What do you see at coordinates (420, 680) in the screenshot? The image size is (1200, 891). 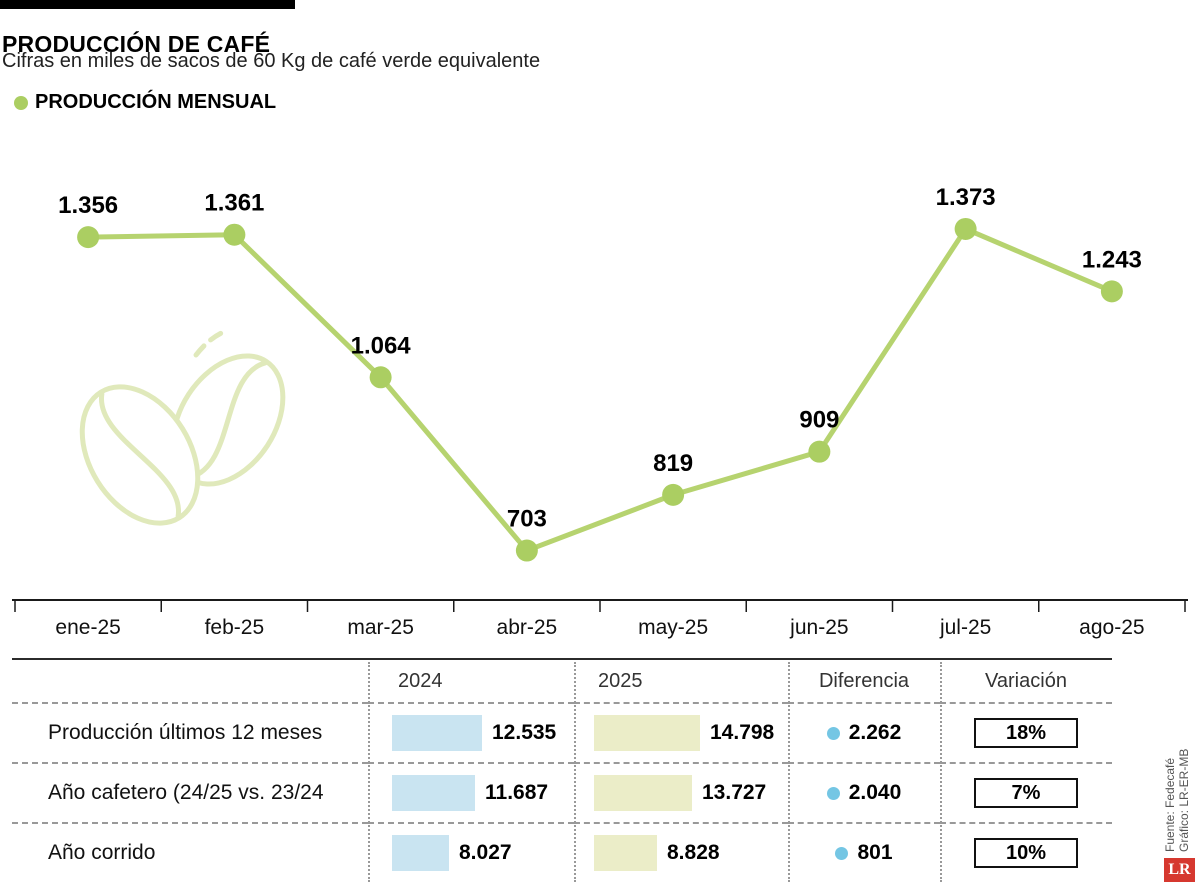 I see `col-header-2024: 2024` at bounding box center [420, 680].